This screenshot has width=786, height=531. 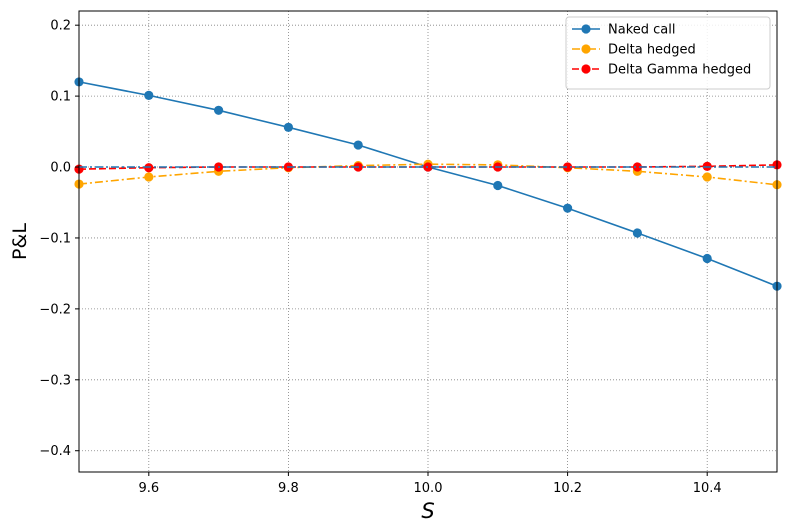 What do you see at coordinates (427, 511) in the screenshot?
I see `x-axis-label: S` at bounding box center [427, 511].